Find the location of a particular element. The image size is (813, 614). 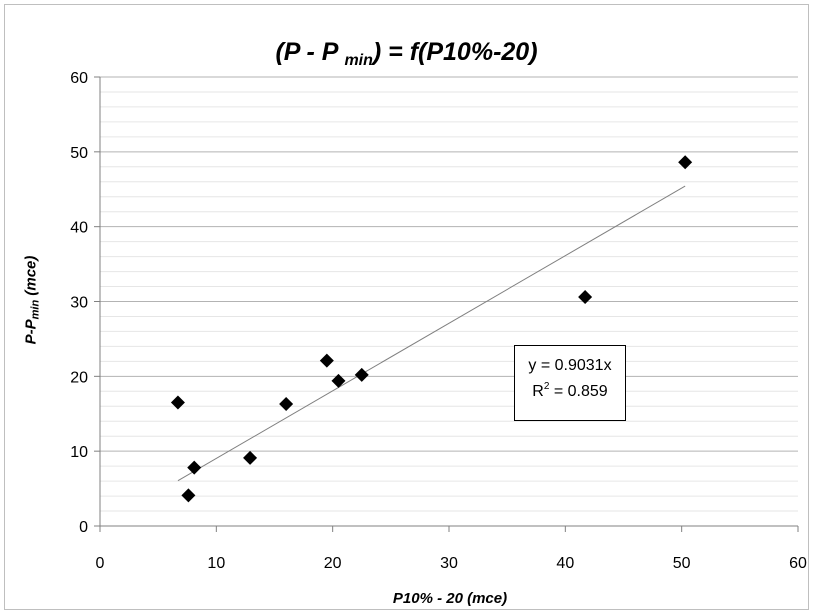

chart-title-main: (P - P is located at coordinates (310, 52).